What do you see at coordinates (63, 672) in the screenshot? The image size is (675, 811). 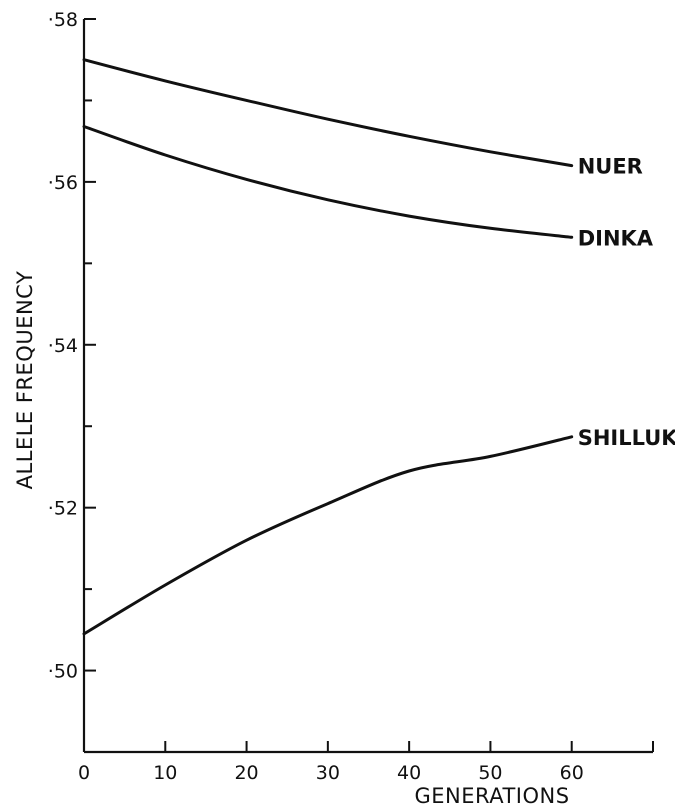 I see `y-tick-label: ·50` at bounding box center [63, 672].